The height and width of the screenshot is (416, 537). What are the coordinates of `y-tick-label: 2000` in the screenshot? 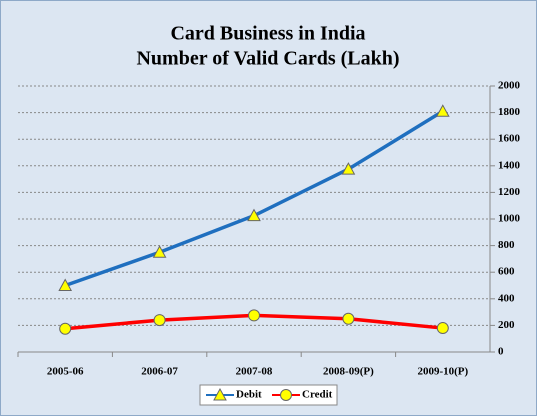 It's located at (509, 86).